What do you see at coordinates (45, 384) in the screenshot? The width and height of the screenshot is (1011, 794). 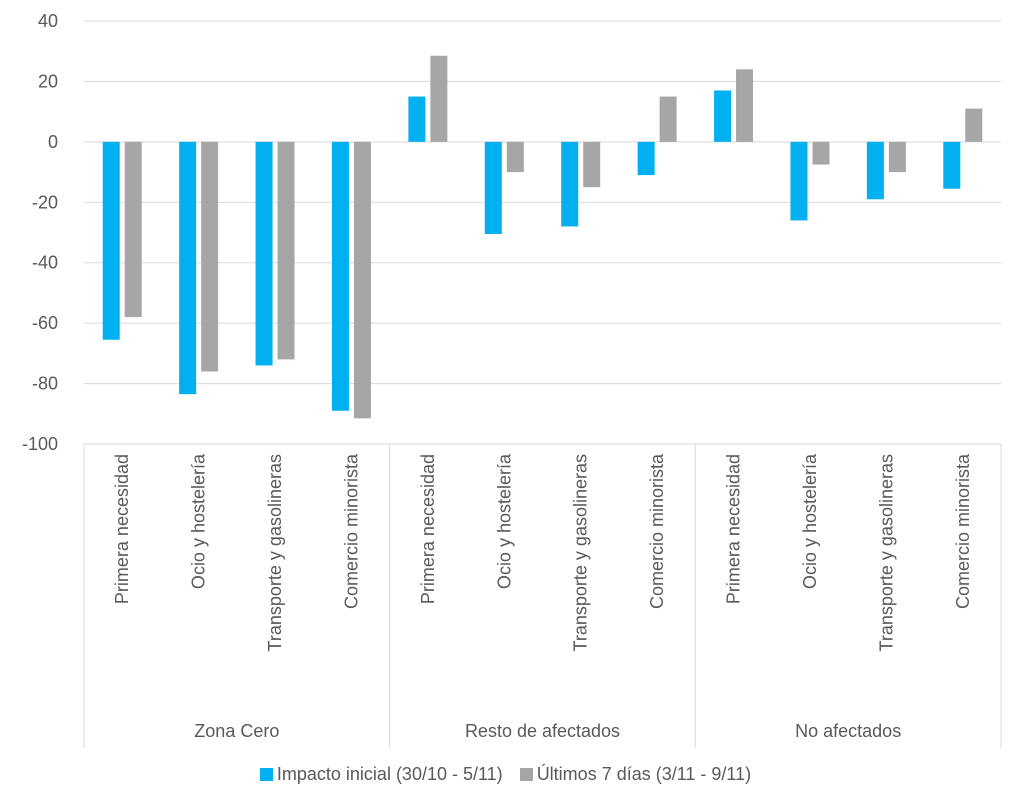 I see `y-tick-label: -80` at bounding box center [45, 384].